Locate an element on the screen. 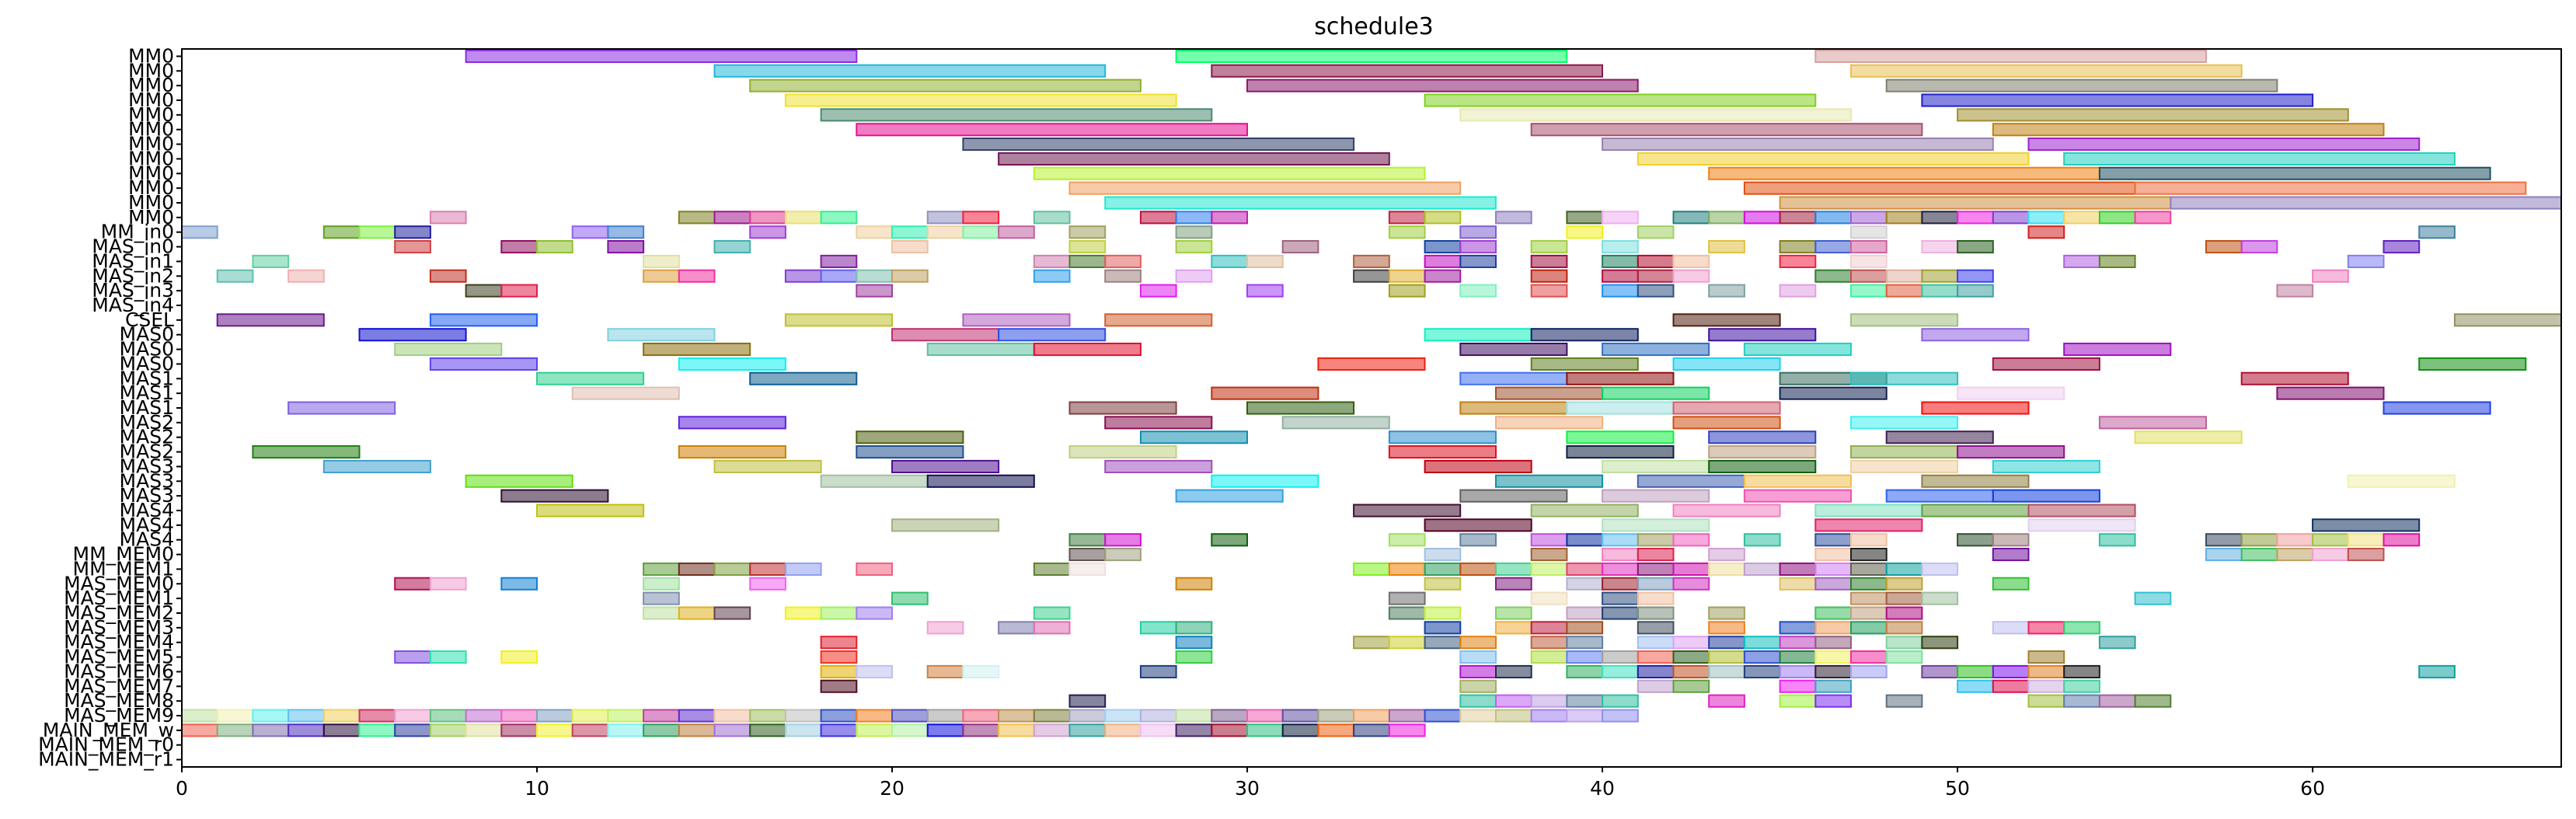  y-tick-label: MAIN_MEM_r1 is located at coordinates (106, 760).